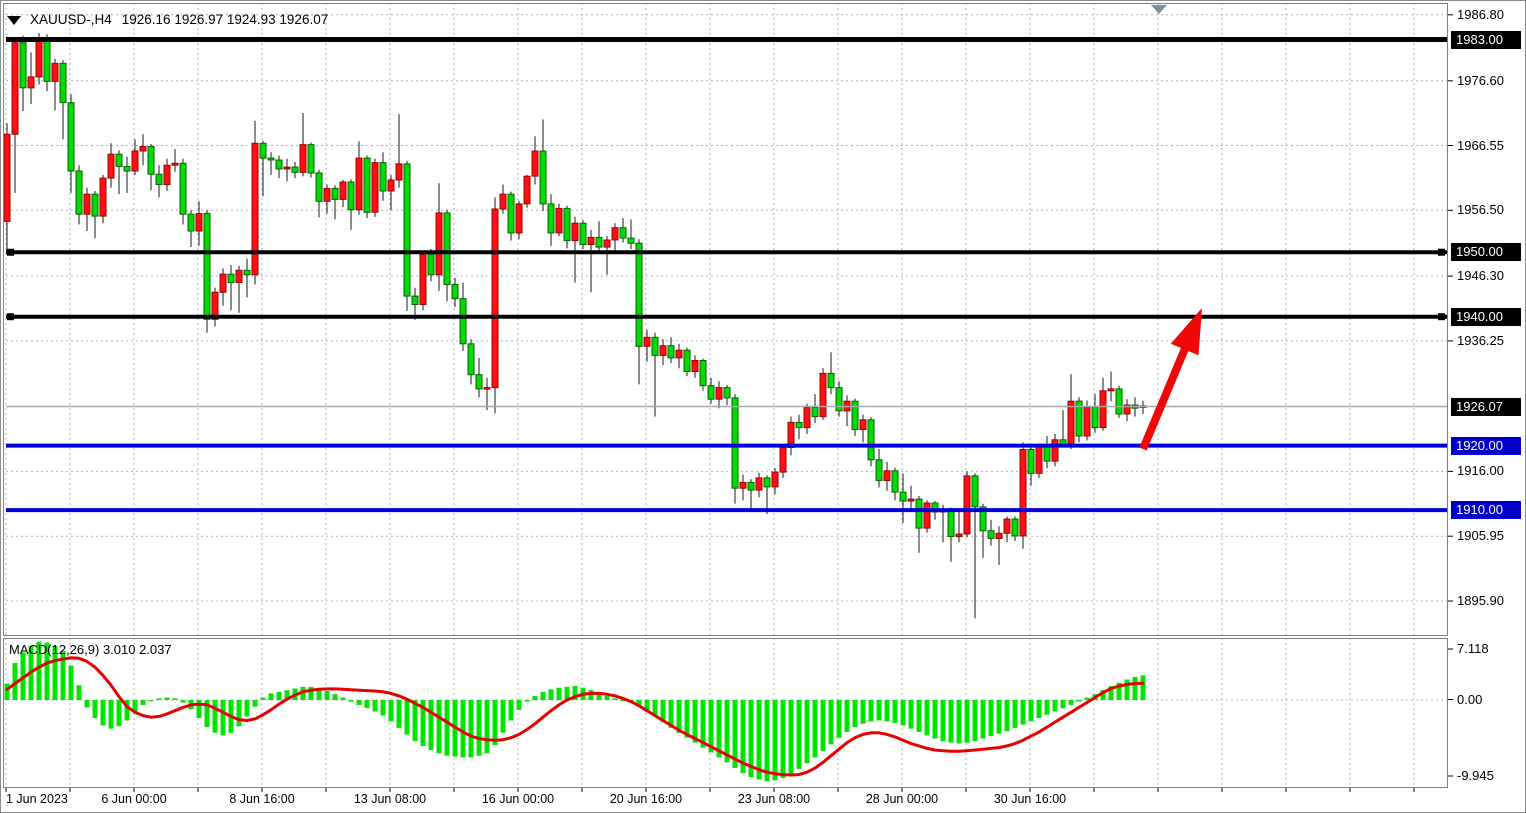  What do you see at coordinates (1486, 510) in the screenshot?
I see `price-badge-1910.00: 1910.00` at bounding box center [1486, 510].